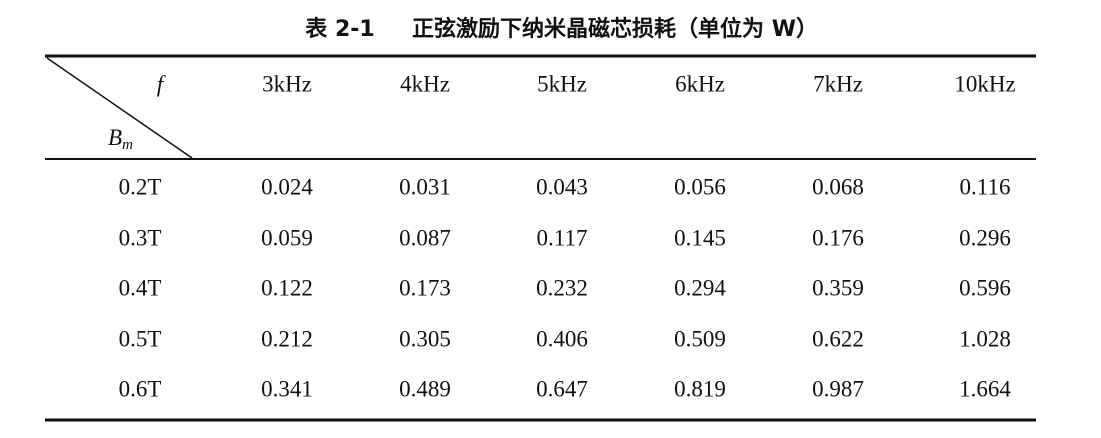  I want to click on caption-label: 表 2-1, so click(339, 29).